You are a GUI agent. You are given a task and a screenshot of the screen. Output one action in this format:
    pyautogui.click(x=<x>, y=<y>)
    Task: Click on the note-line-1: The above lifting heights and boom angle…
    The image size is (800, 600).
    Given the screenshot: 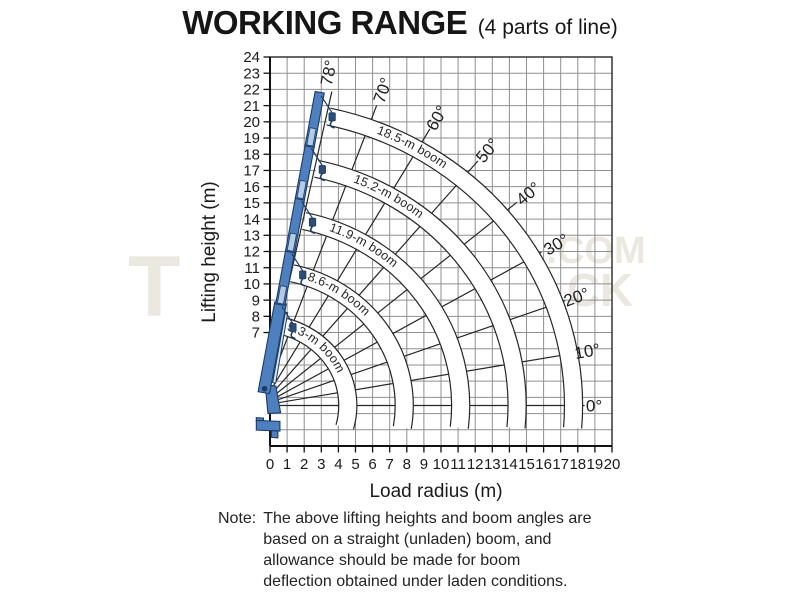 What is the action you would take?
    pyautogui.click(x=427, y=518)
    